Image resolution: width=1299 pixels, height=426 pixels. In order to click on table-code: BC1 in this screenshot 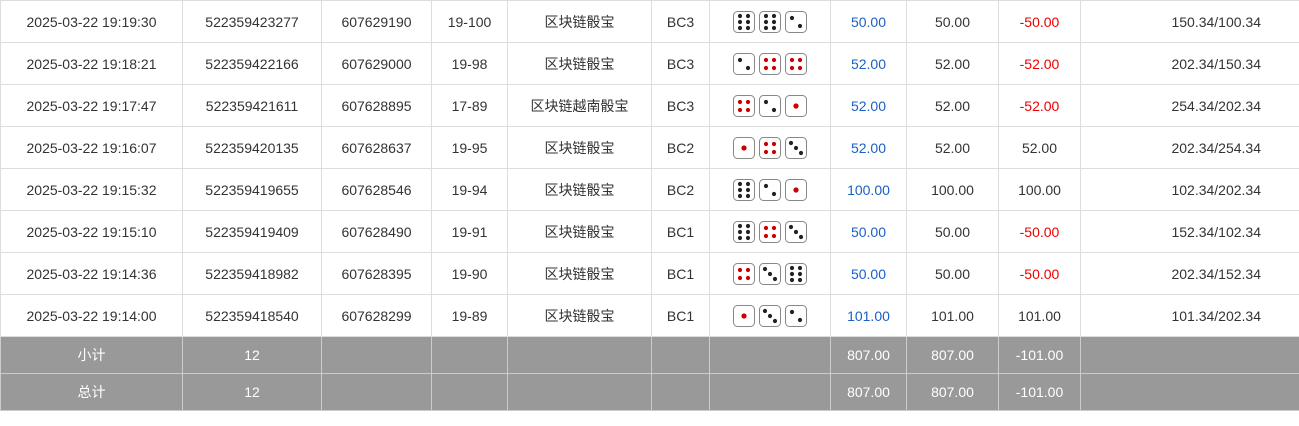, I will do `click(680, 231)`.